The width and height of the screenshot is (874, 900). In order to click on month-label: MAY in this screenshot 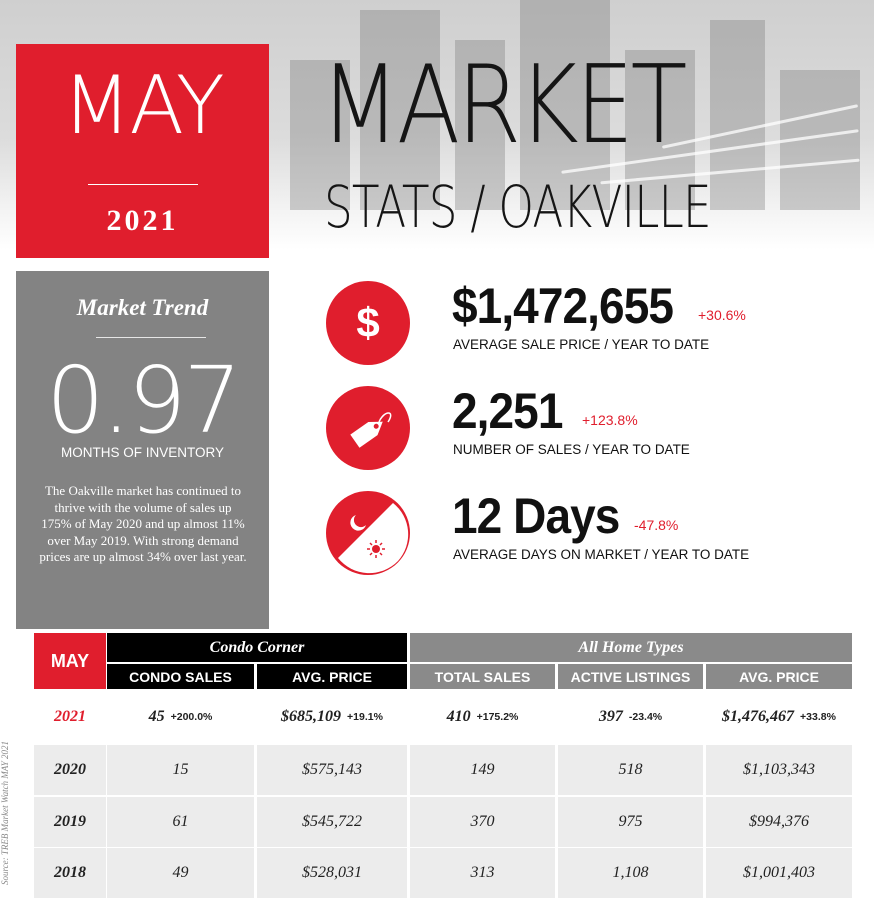, I will do `click(143, 105)`.